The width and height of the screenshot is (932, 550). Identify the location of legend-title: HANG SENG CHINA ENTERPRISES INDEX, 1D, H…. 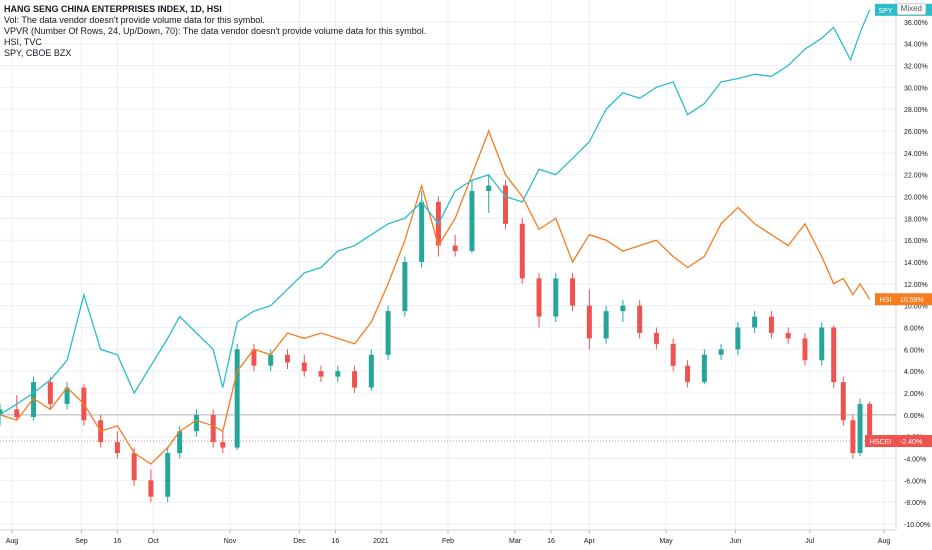
(113, 9).